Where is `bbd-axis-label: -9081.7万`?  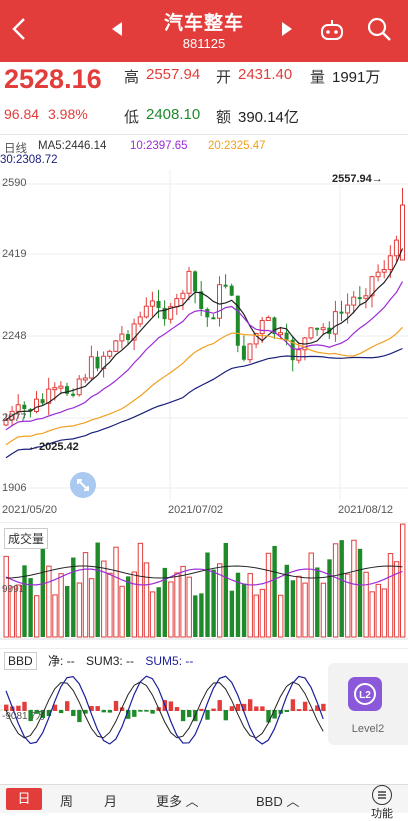
bbd-axis-label: -9081.7万 is located at coordinates (24, 716).